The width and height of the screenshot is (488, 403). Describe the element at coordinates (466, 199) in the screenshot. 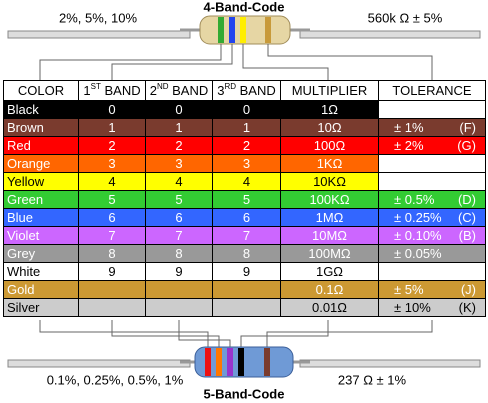

I see `tolerance-code: (D)` at that location.